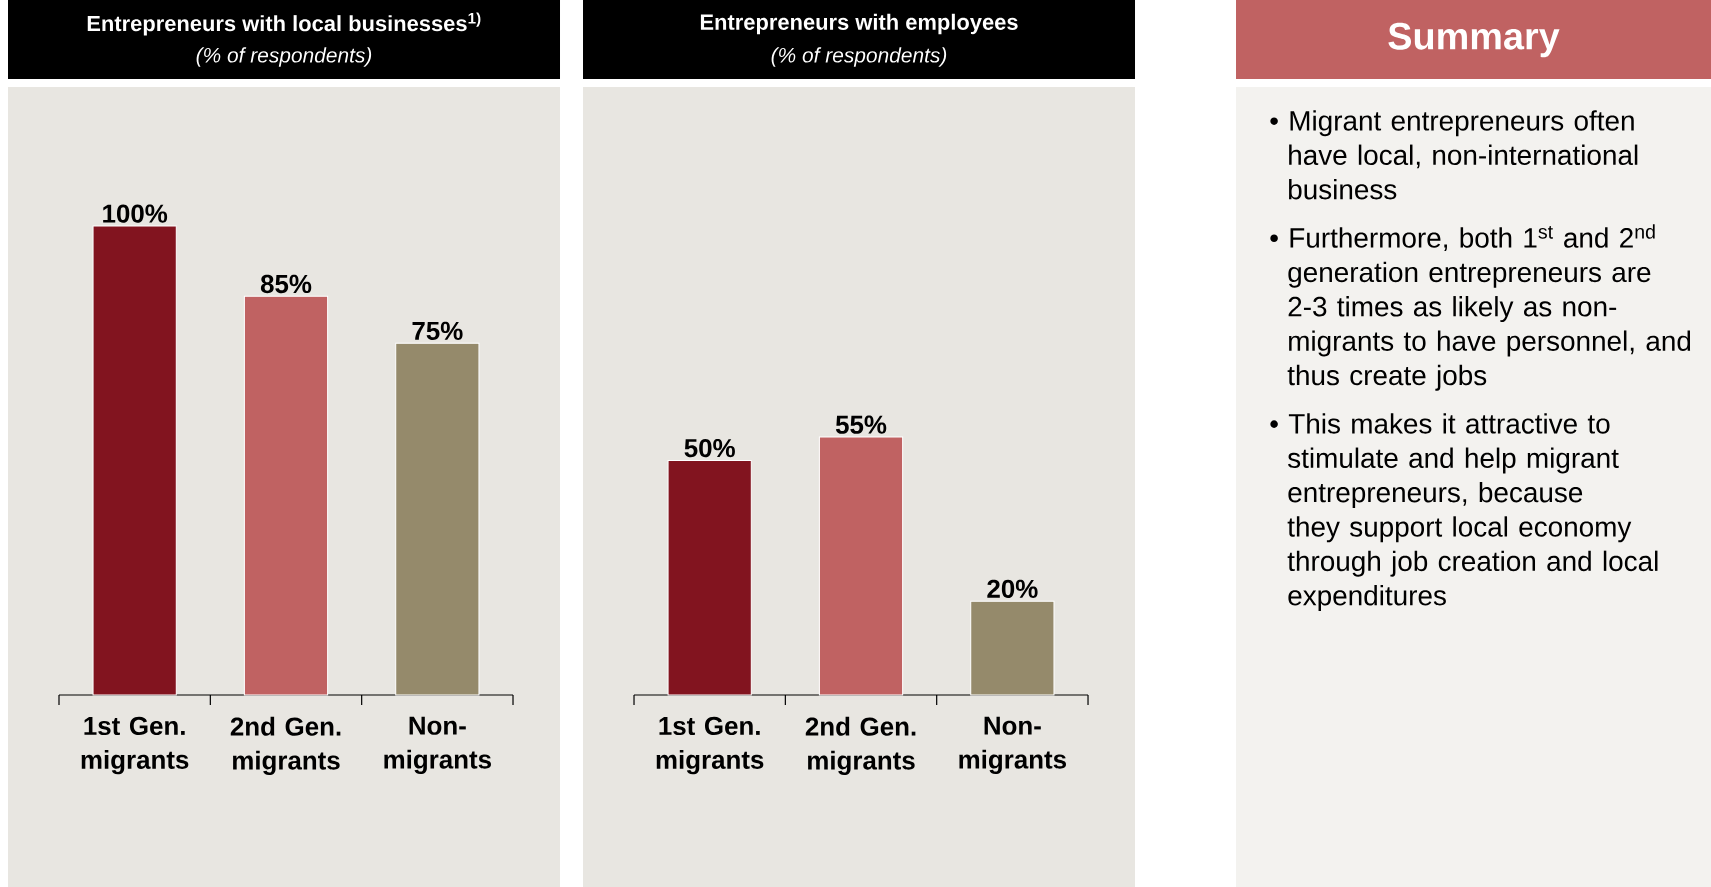  Describe the element at coordinates (859, 24) in the screenshot. I see `chart-title: Entrepreneurs with employees` at that location.